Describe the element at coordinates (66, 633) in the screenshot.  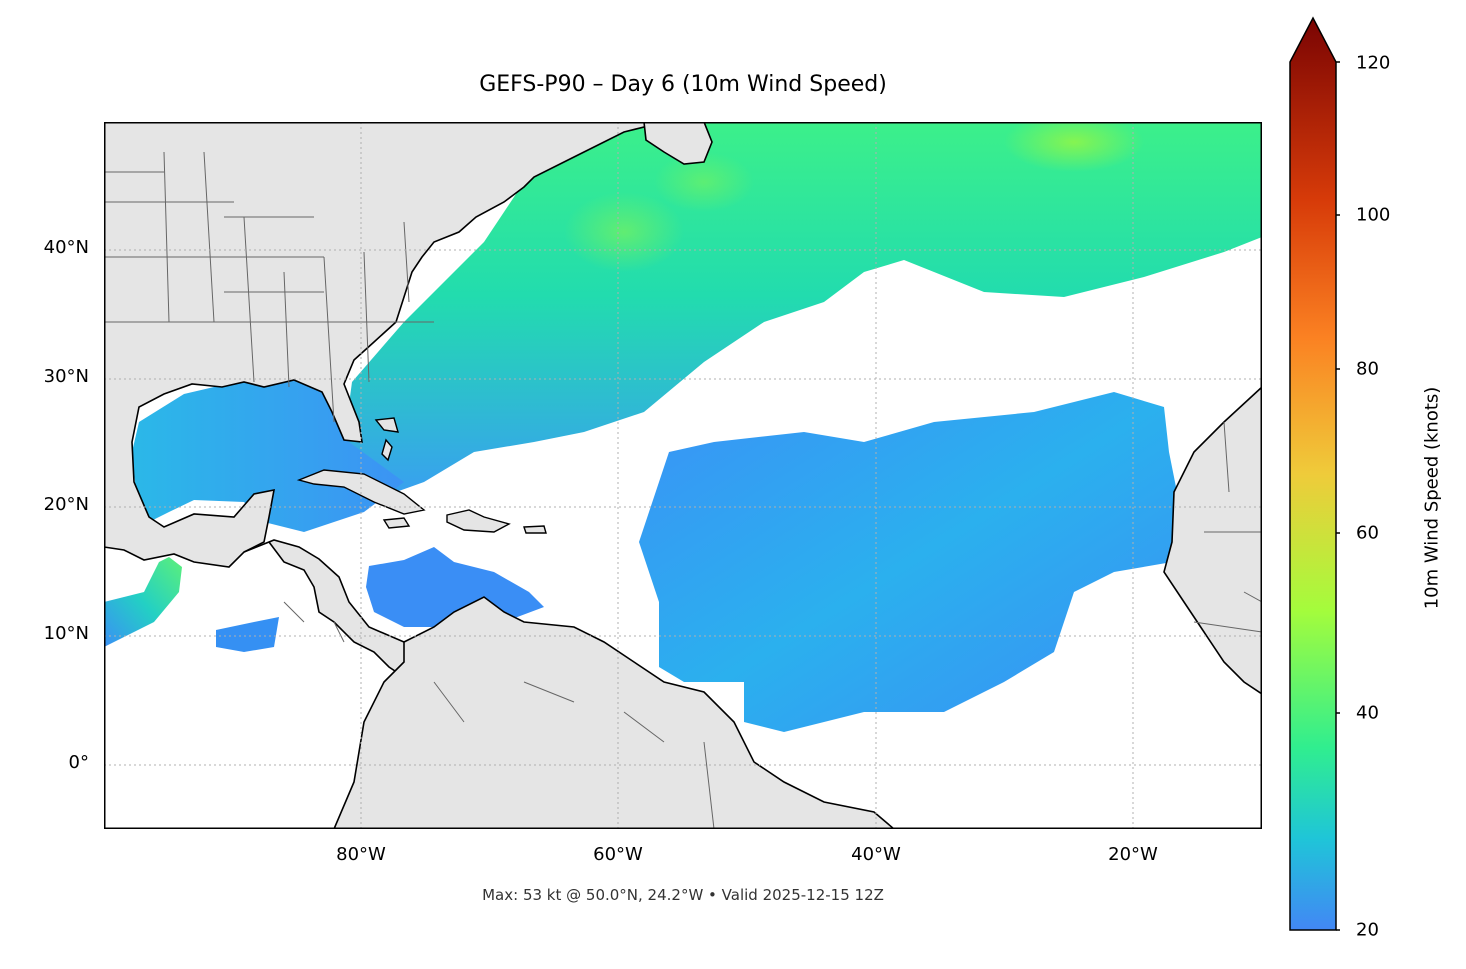
I see `ytick-10n: 10°N` at that location.